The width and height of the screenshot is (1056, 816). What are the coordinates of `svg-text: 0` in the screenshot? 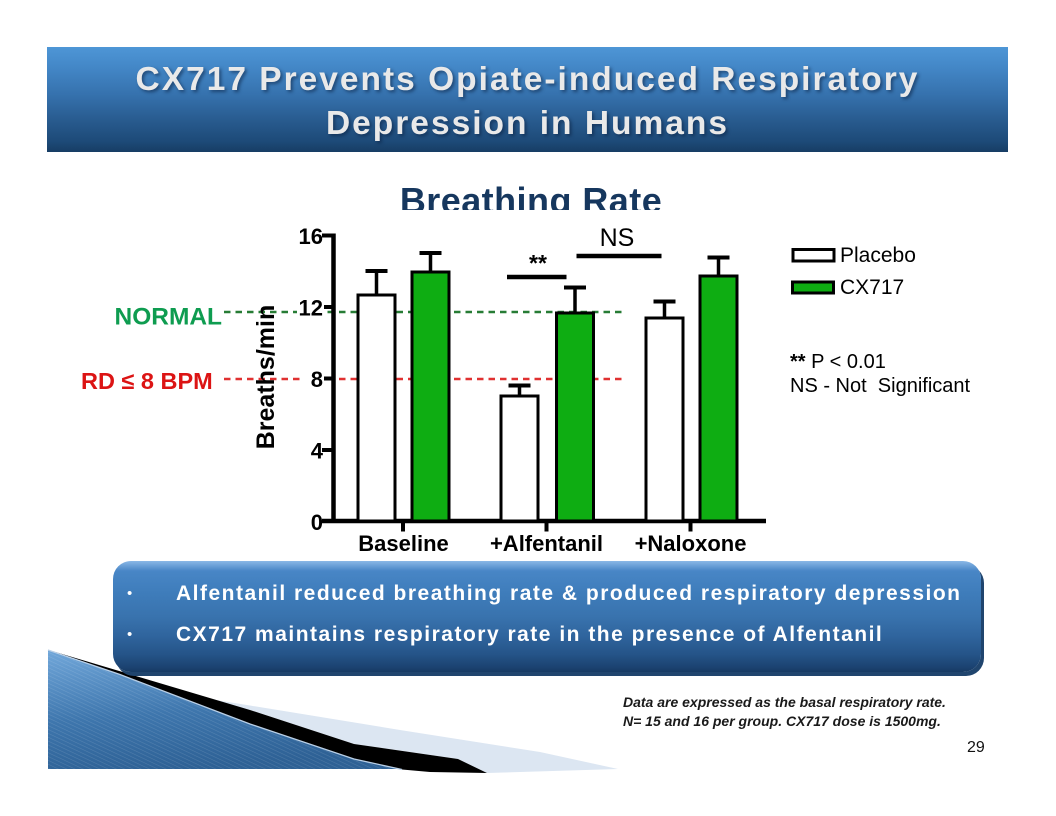 It's located at (317, 522).